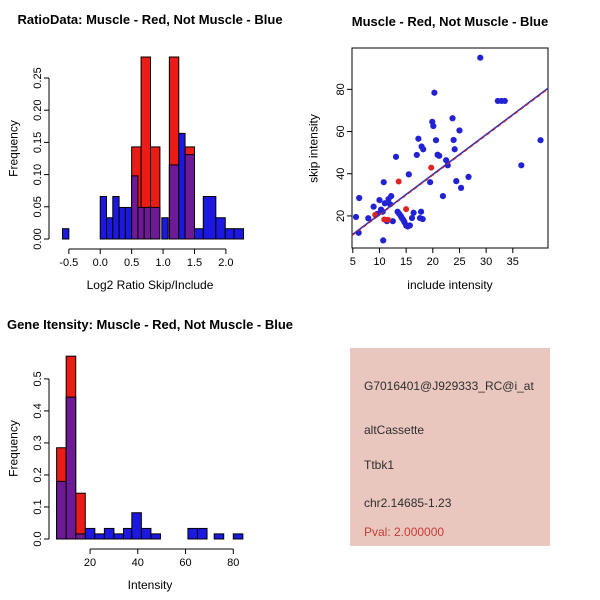  I want to click on y-tick-label: 0.4, so click(38, 410).